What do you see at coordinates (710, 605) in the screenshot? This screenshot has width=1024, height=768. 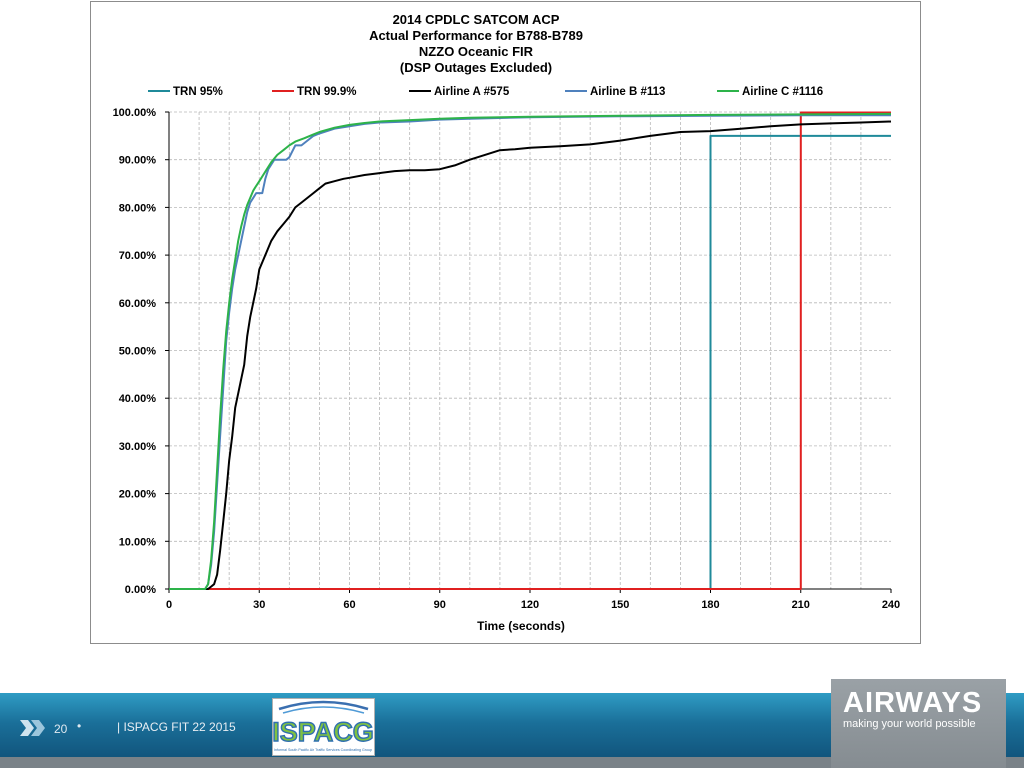 I see `x-tick-label: 180` at bounding box center [710, 605].